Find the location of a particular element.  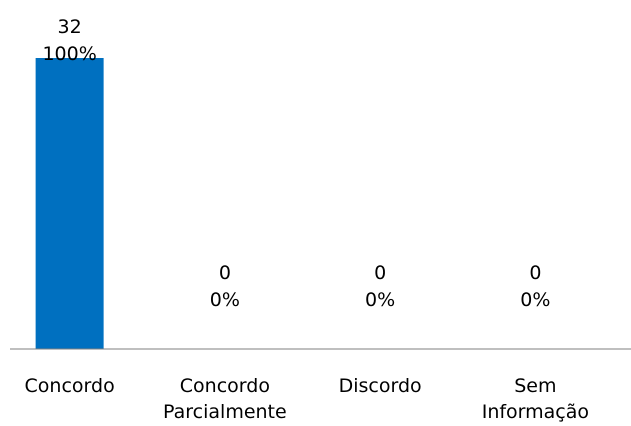

category-label-3-line-1: Informação is located at coordinates (535, 412).